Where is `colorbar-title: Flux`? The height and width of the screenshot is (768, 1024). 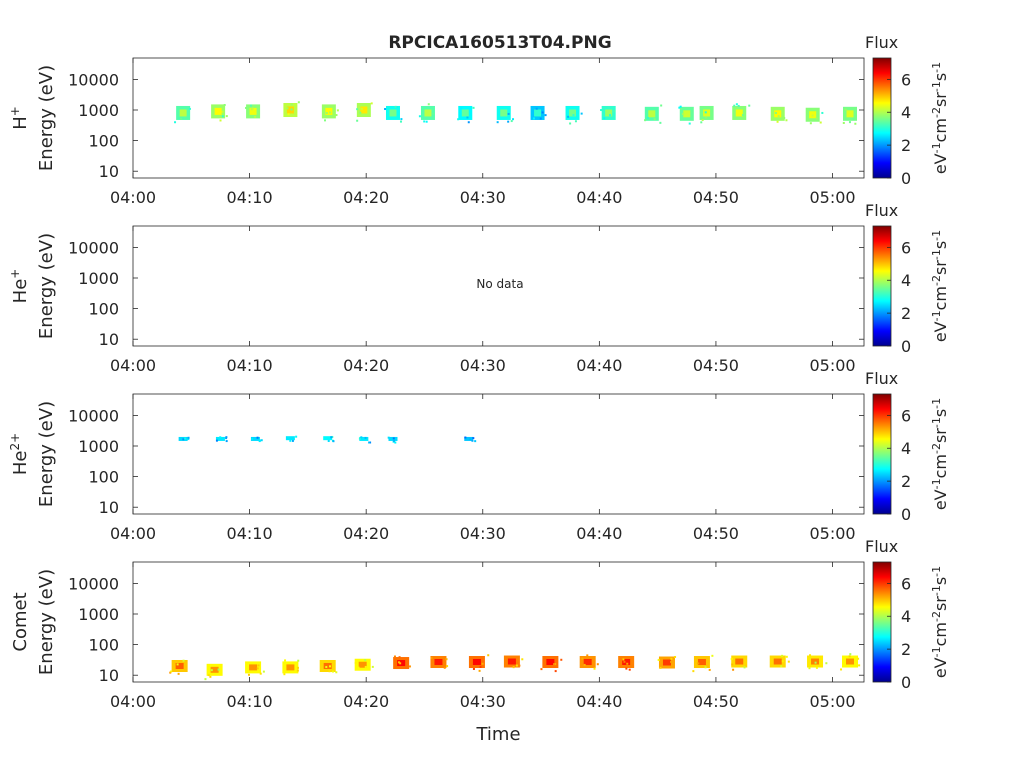 colorbar-title: Flux is located at coordinates (881, 378).